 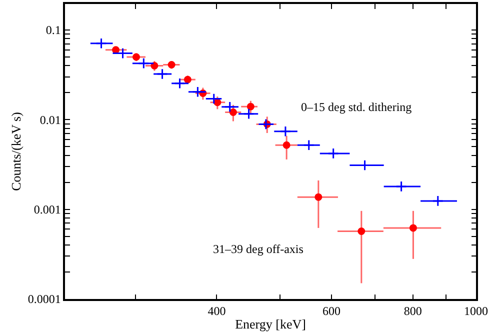 What do you see at coordinates (356, 107) in the screenshot?
I see `annotation: 0–15 deg std. dithering` at bounding box center [356, 107].